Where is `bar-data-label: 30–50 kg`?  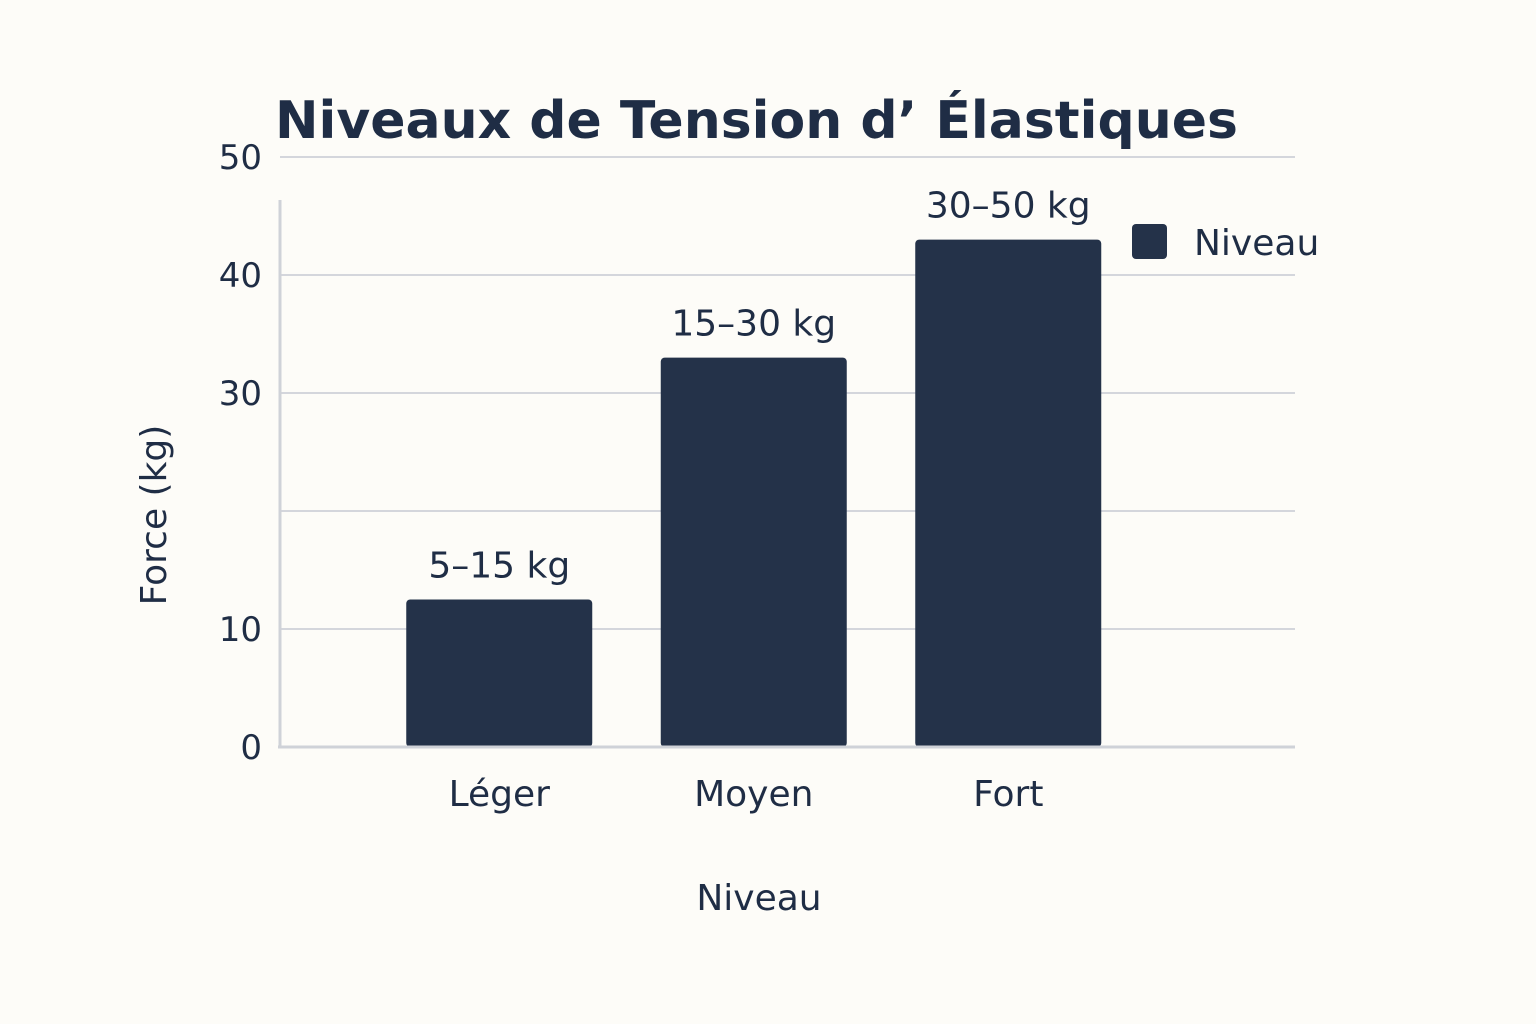 bar-data-label: 30–50 kg is located at coordinates (1008, 206).